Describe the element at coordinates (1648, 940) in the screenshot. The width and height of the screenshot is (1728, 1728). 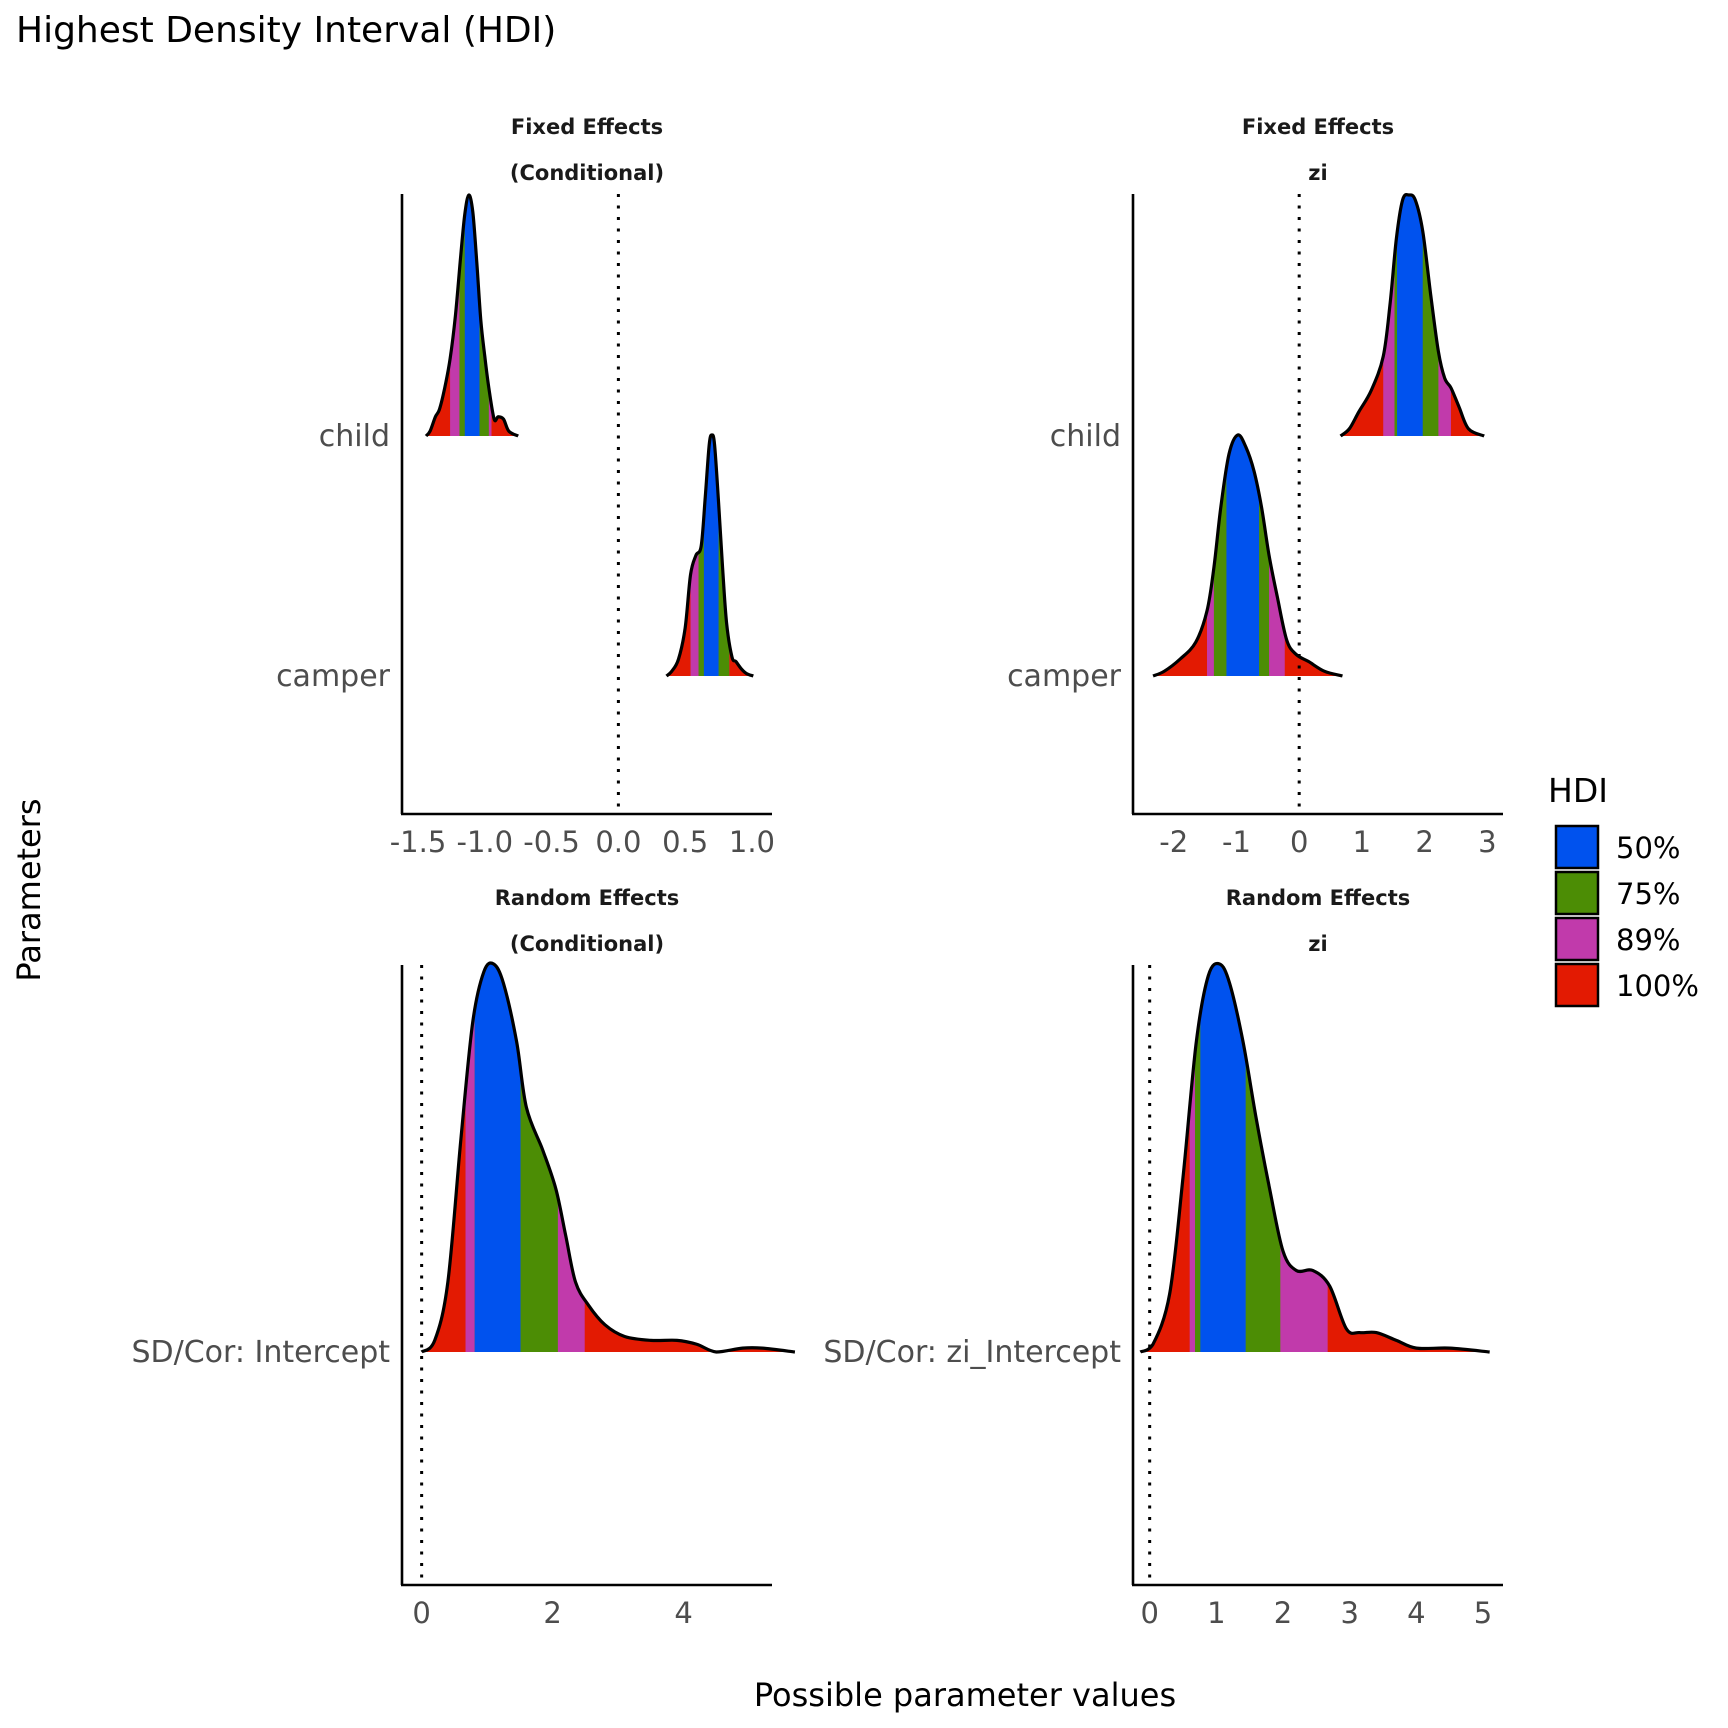
I see `legend-label: 89%` at that location.